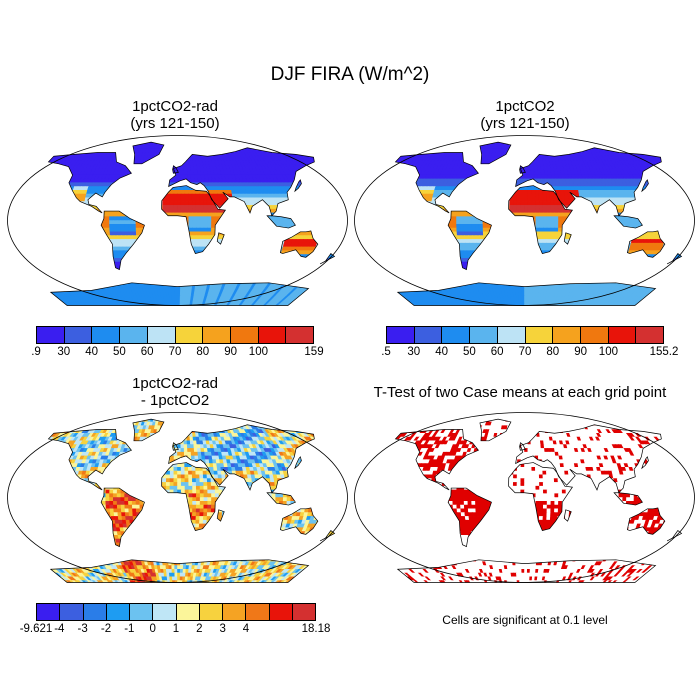 This screenshot has width=700, height=700. What do you see at coordinates (664, 352) in the screenshot?
I see `colorbar-tick-label: 155.2` at bounding box center [664, 352].